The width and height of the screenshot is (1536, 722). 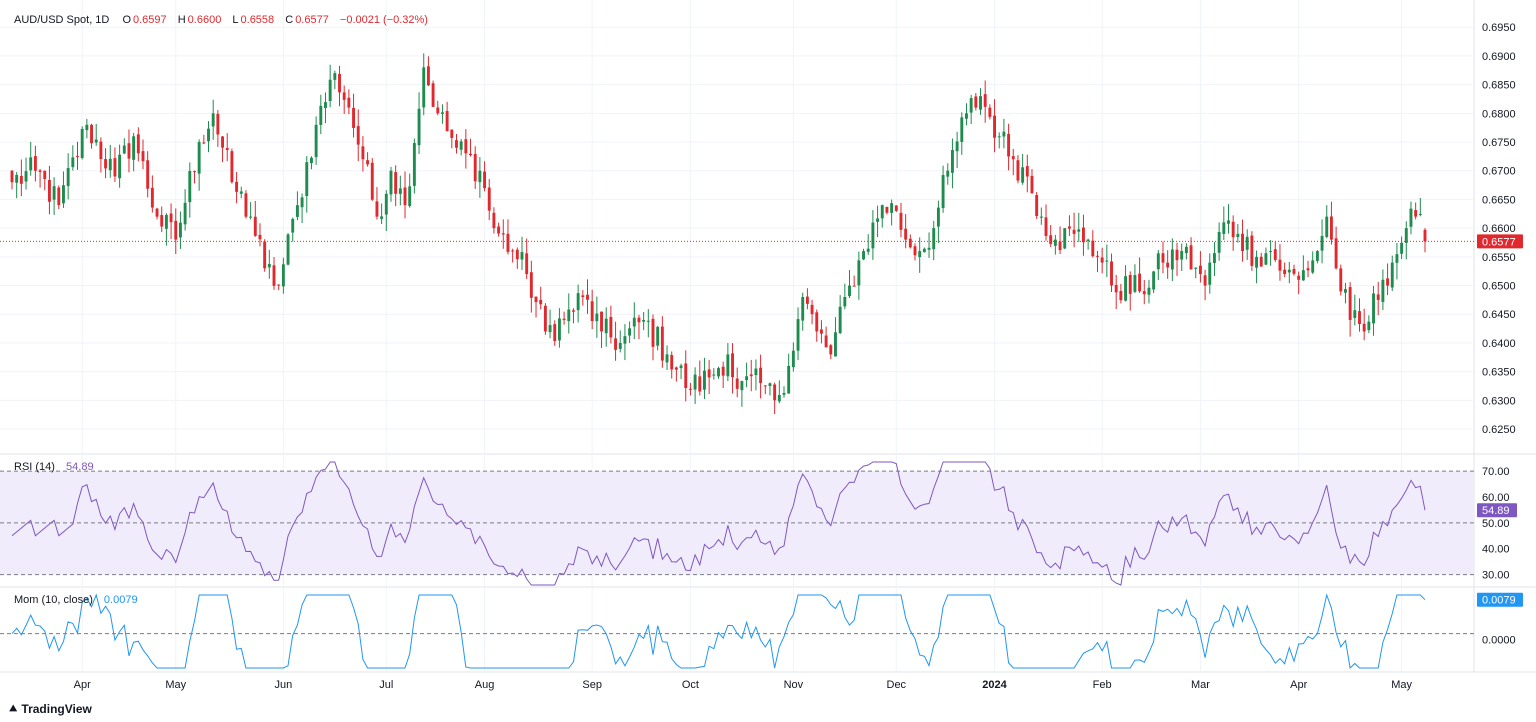 What do you see at coordinates (897, 685) in the screenshot?
I see `time-axis-label: Dec` at bounding box center [897, 685].